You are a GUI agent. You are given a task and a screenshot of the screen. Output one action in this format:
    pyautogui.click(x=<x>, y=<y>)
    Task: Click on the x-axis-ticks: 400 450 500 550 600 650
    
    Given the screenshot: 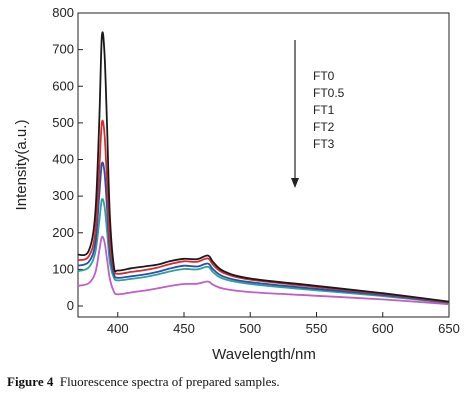 What is the action you would take?
    pyautogui.click(x=283, y=324)
    